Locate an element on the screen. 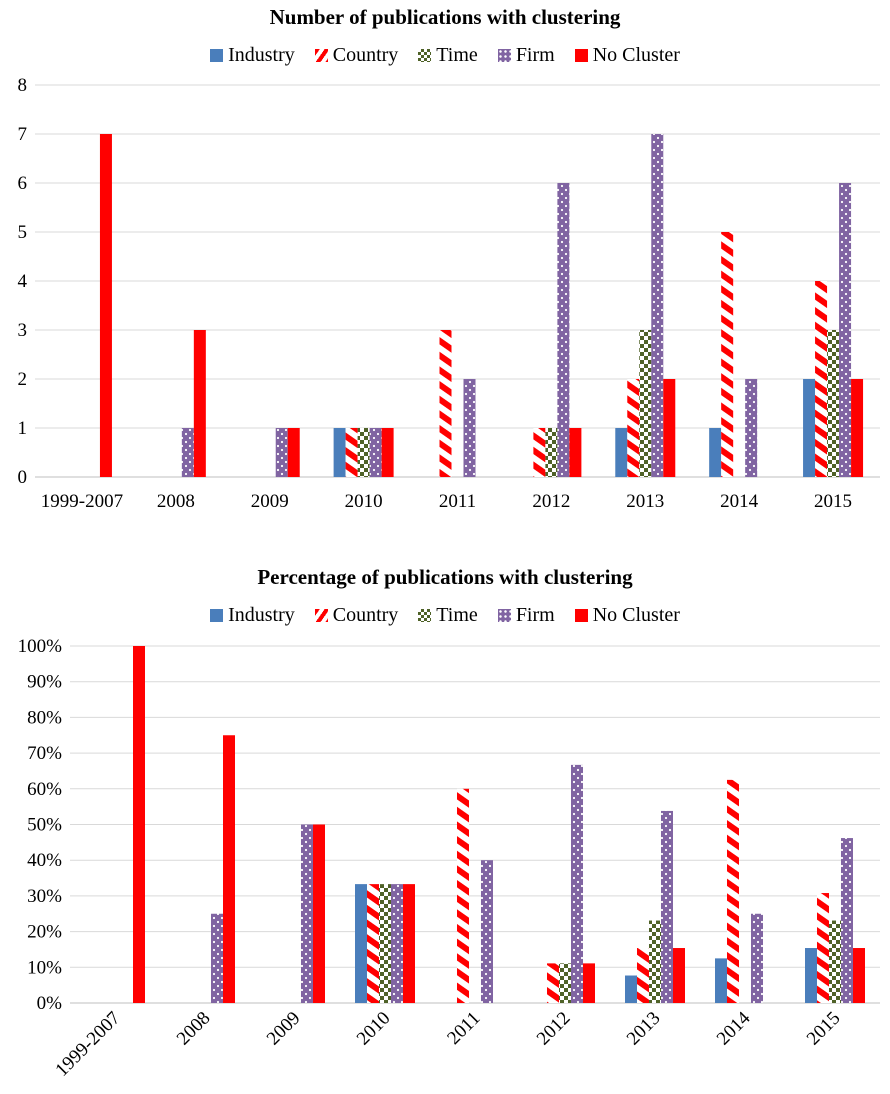  y-tick-label: 0% is located at coordinates (50, 1003).